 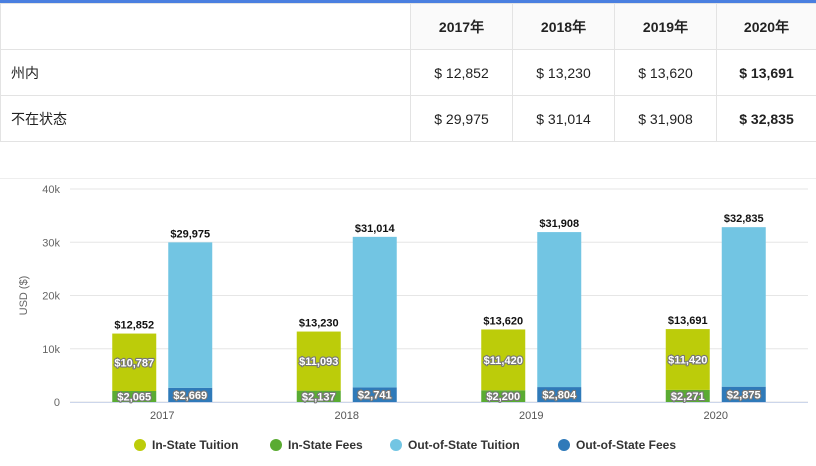 What do you see at coordinates (688, 321) in the screenshot?
I see `total-label: $13,691` at bounding box center [688, 321].